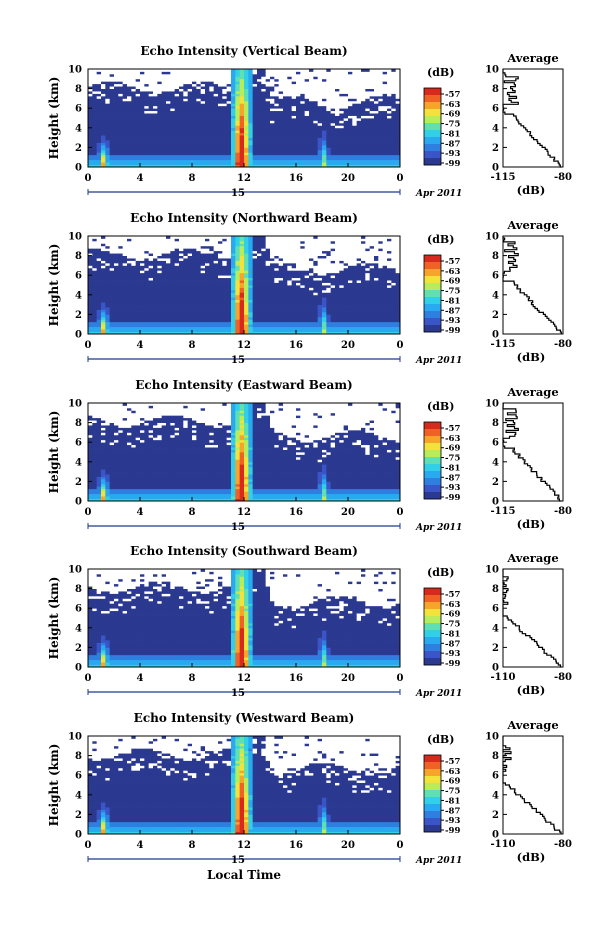 This screenshot has height=929, width=616. I want to click on panel-title: Echo Intensity (Northward Beam), so click(244, 218).